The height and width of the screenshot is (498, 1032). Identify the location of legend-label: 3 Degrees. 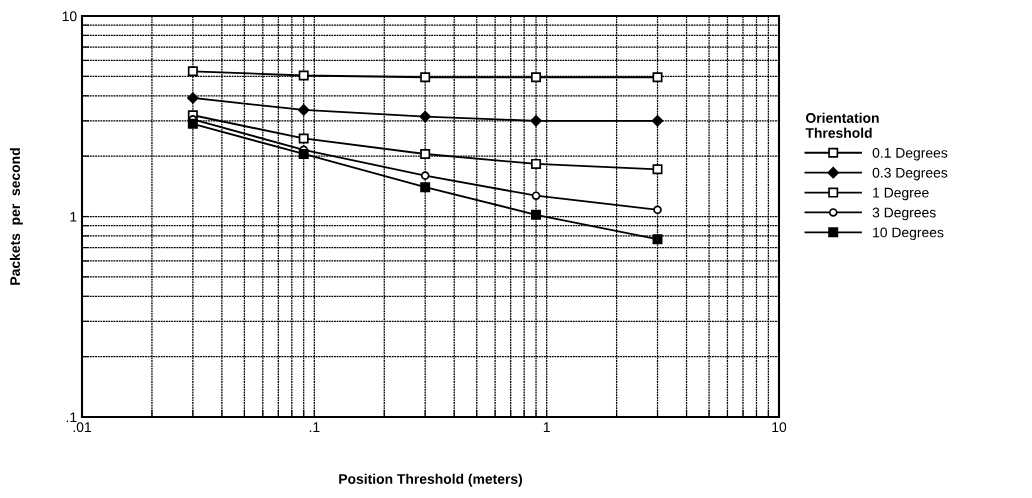
(904, 214).